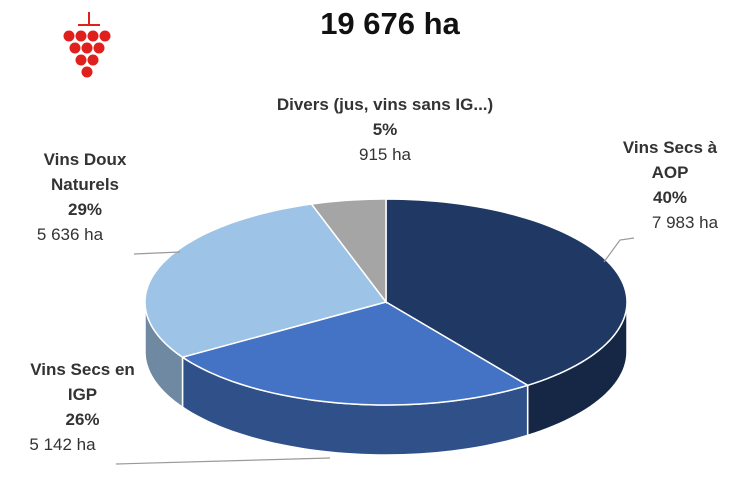  Describe the element at coordinates (385, 154) in the screenshot. I see `hectare-label: 915 ha` at that location.